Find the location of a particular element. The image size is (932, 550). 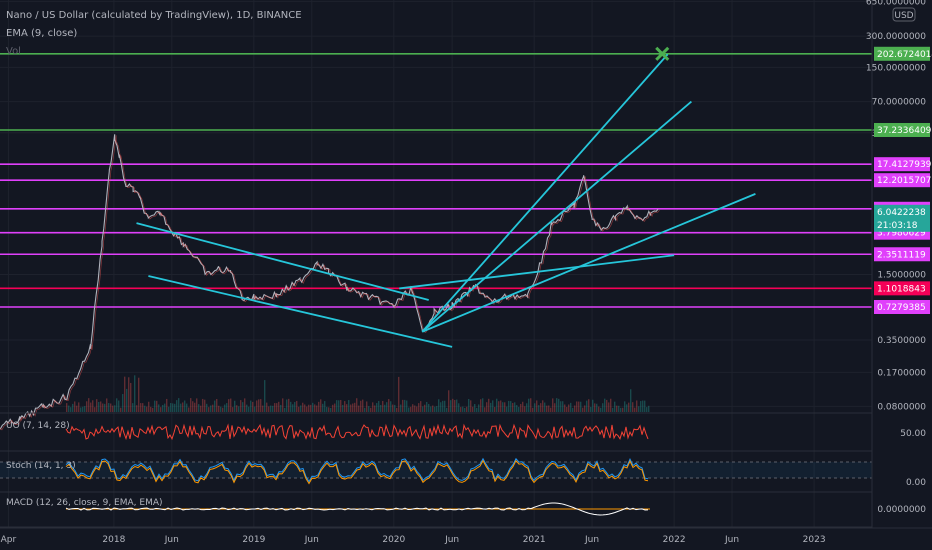

stoch-k-line is located at coordinates (357, 470).